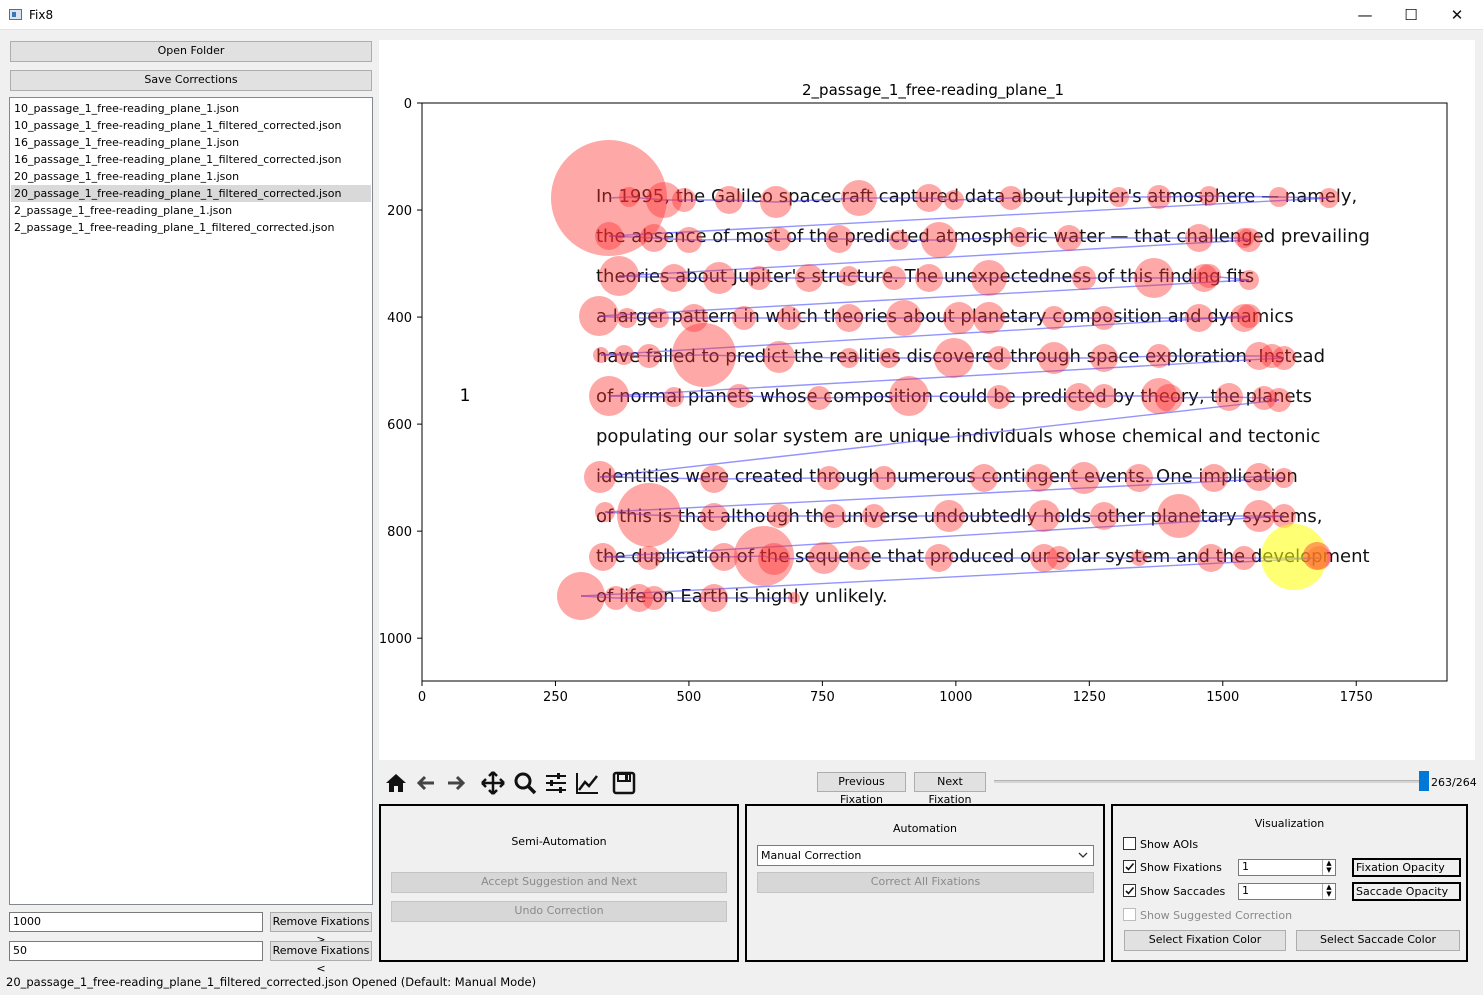 Image resolution: width=1483 pixels, height=995 pixels. Describe the element at coordinates (1129, 843) in the screenshot. I see `show-aois-checkbox` at that location.